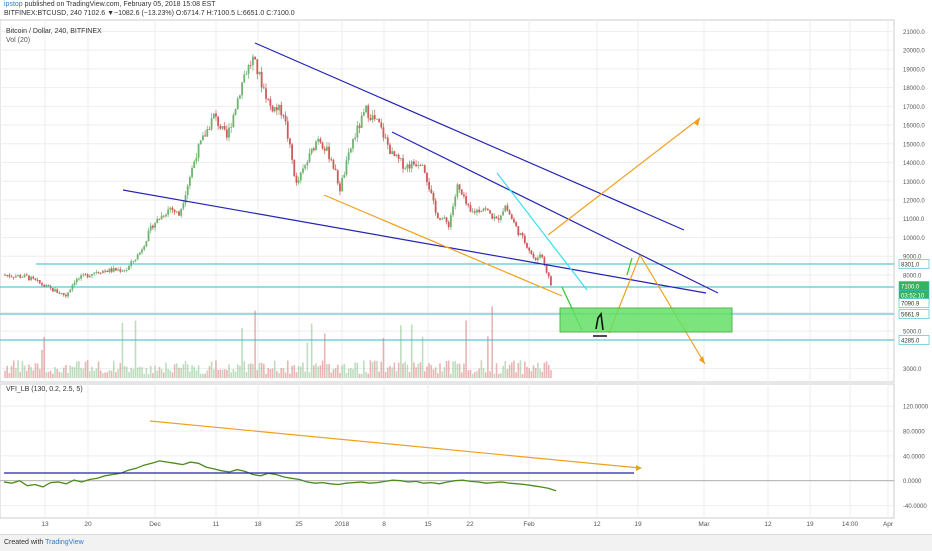 The image size is (932, 551). Describe the element at coordinates (768, 524) in the screenshot. I see `x-tick-label: 12` at that location.